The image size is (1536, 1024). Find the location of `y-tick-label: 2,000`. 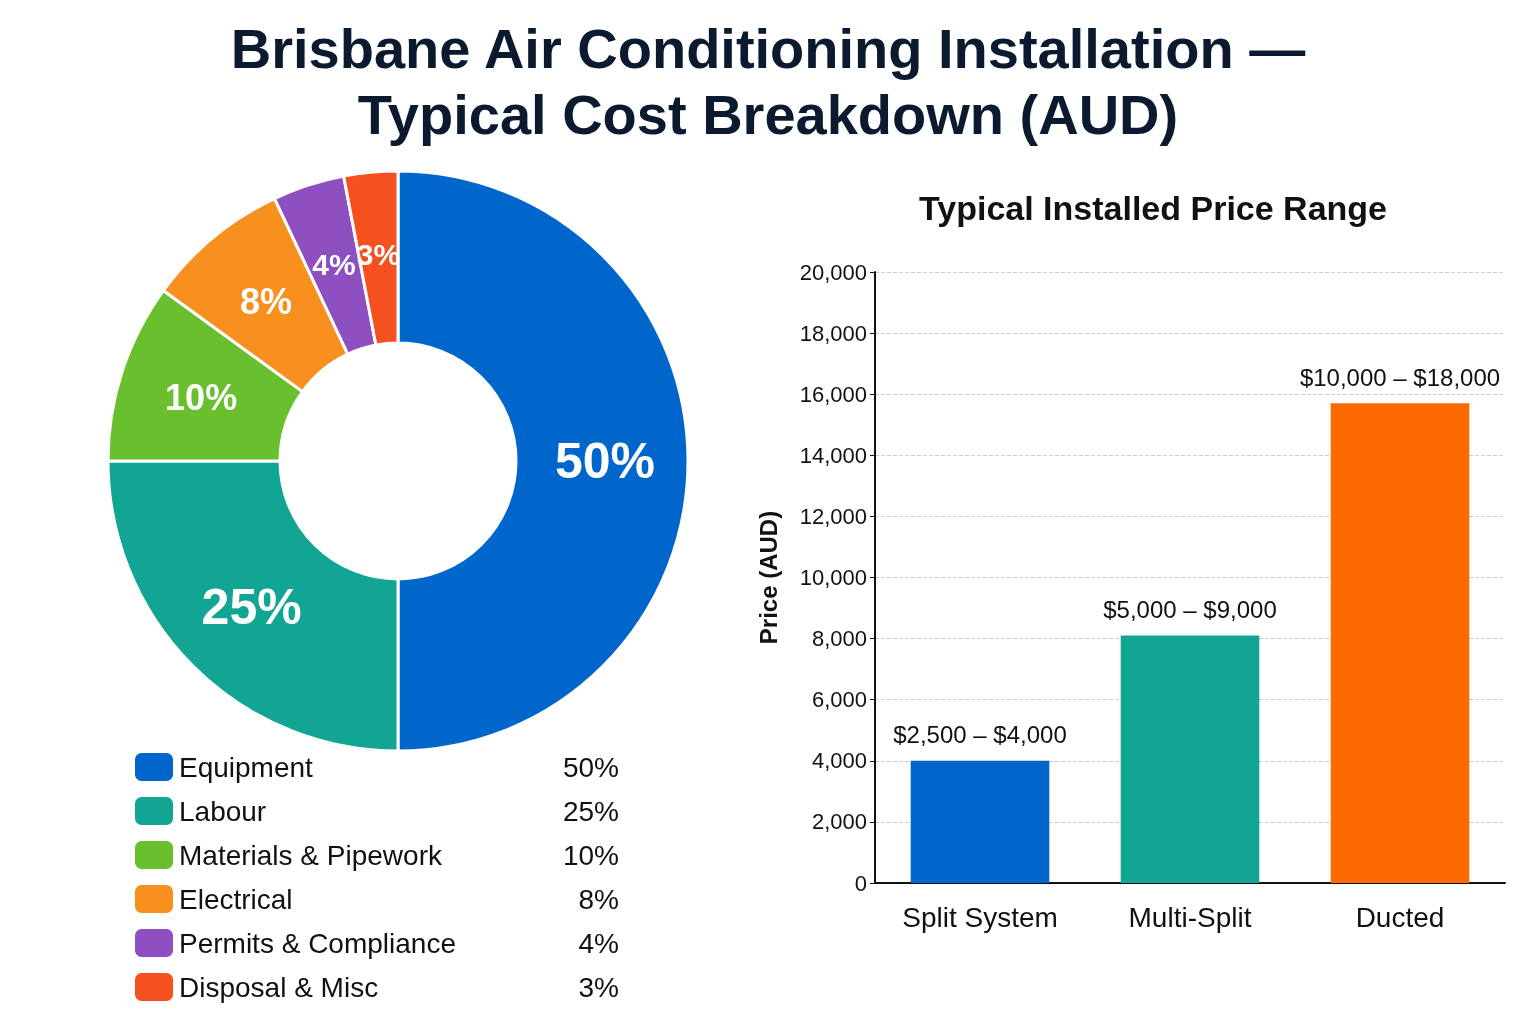

y-tick-label: 2,000 is located at coordinates (839, 822).